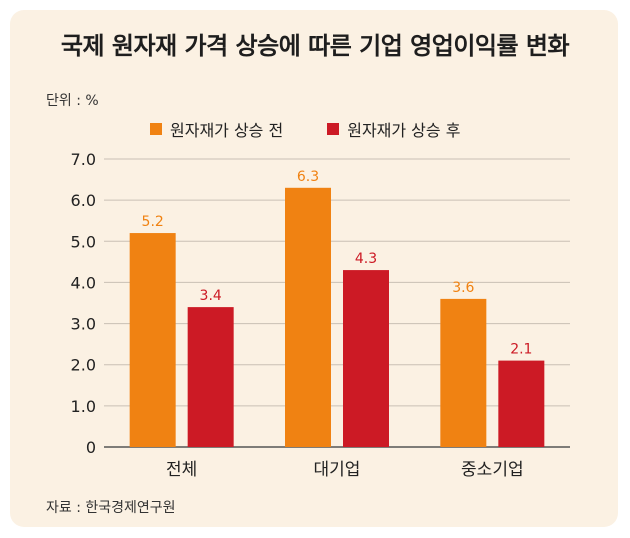 The width and height of the screenshot is (630, 538). What do you see at coordinates (315, 46) in the screenshot?
I see `chart-title: 국제 원자재 가격 상승에 따른 기업 영업이익률 변화` at bounding box center [315, 46].